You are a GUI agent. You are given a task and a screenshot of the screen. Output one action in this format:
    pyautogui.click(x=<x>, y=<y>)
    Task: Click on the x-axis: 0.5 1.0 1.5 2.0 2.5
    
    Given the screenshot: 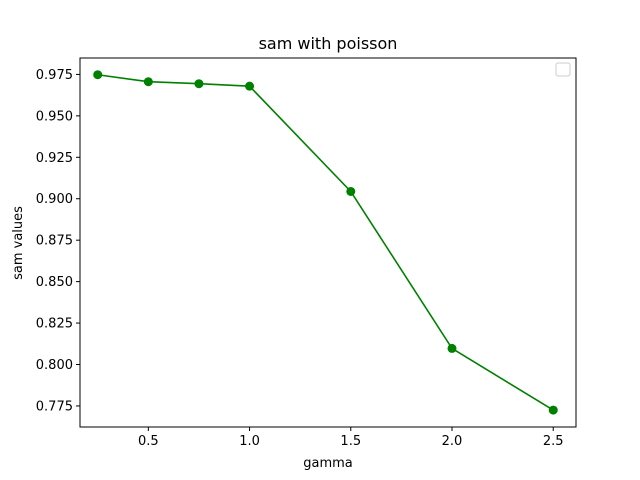 What is the action you would take?
    pyautogui.click(x=351, y=438)
    